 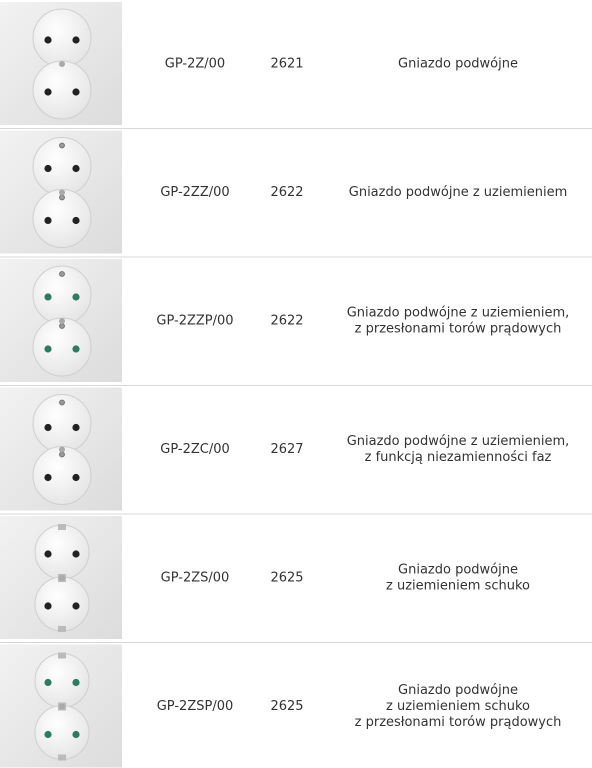 I want to click on product-code: GP-2ZZ/00, so click(x=194, y=192).